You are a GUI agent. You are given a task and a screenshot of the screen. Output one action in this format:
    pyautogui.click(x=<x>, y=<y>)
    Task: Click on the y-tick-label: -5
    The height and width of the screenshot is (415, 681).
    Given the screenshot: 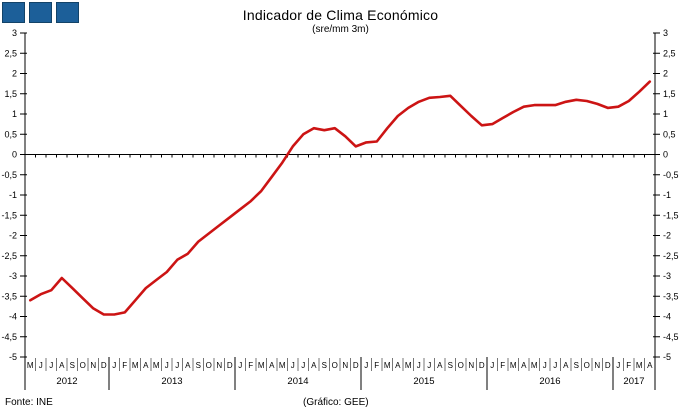 What is the action you would take?
    pyautogui.click(x=13, y=357)
    